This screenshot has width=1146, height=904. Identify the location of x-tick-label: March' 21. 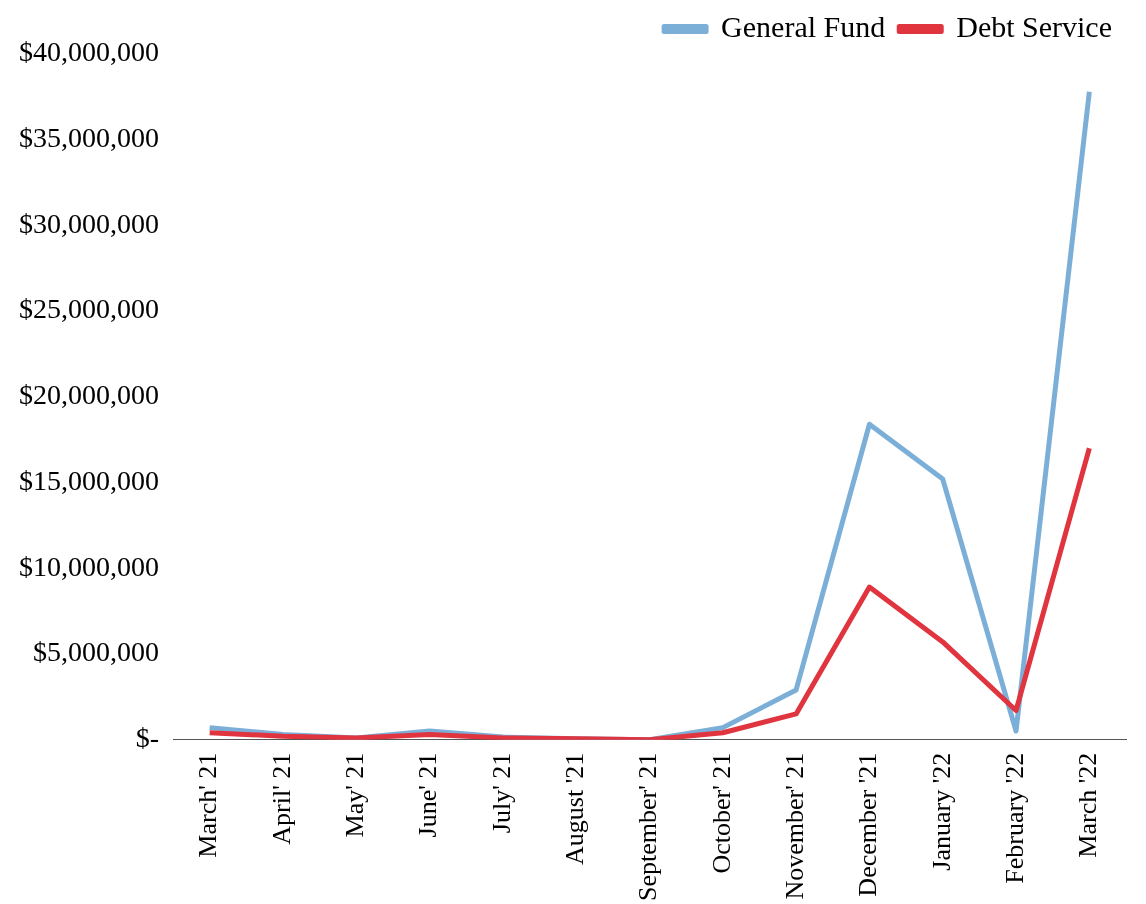
(208, 805).